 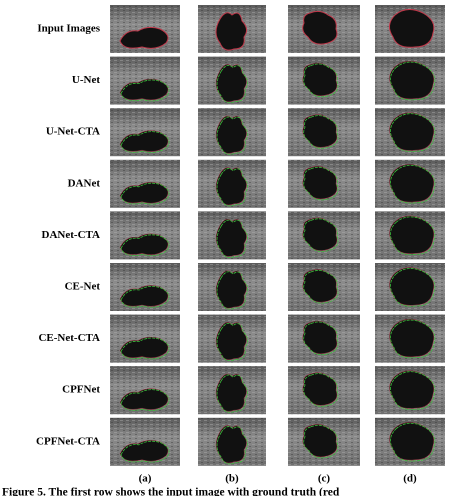 I want to click on column-label: (a), so click(x=145, y=479).